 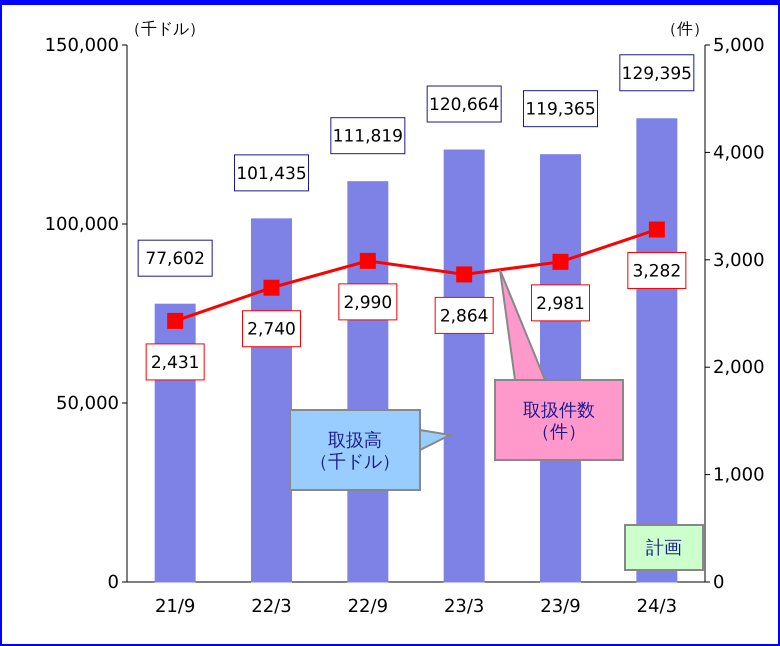 What do you see at coordinates (685, 28) in the screenshot?
I see `y2-axis-title: （件）` at bounding box center [685, 28].